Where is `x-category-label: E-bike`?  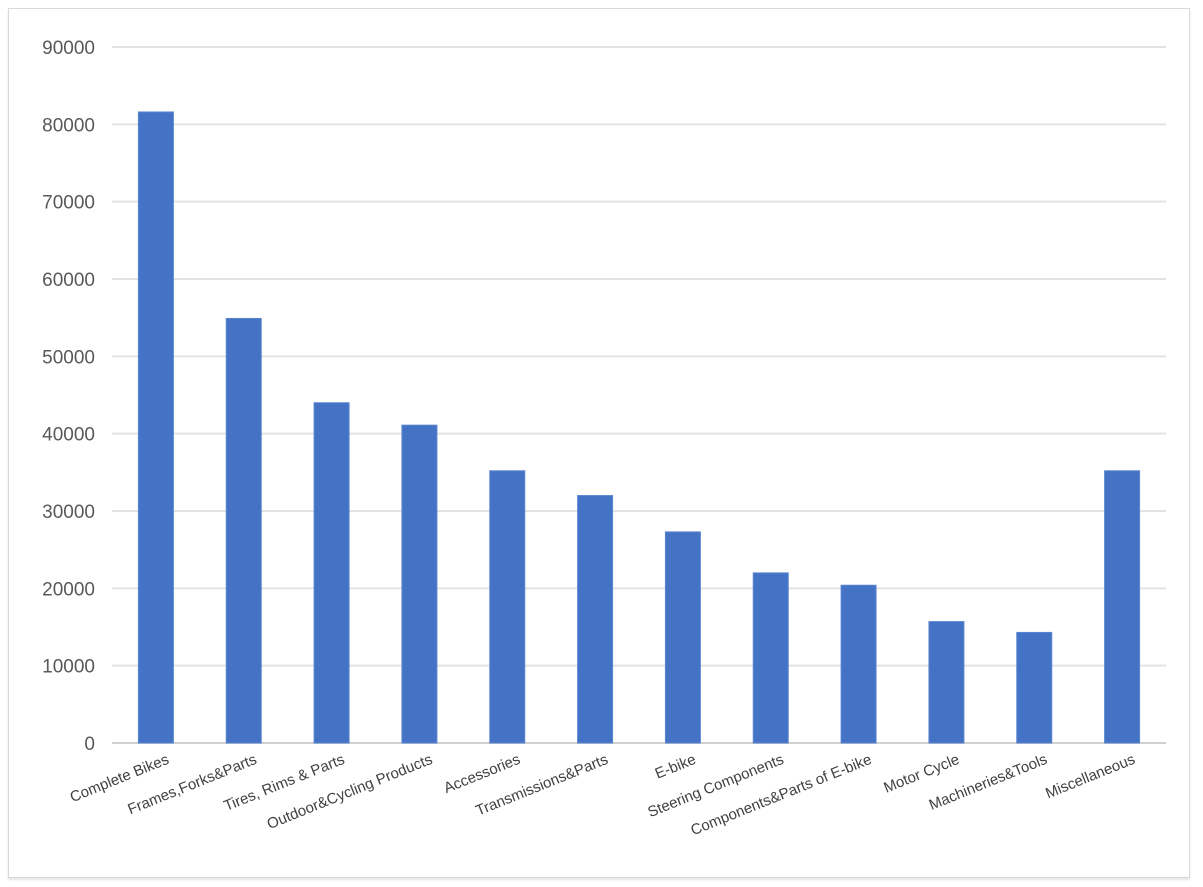
x-category-label: E-bike is located at coordinates (676, 767).